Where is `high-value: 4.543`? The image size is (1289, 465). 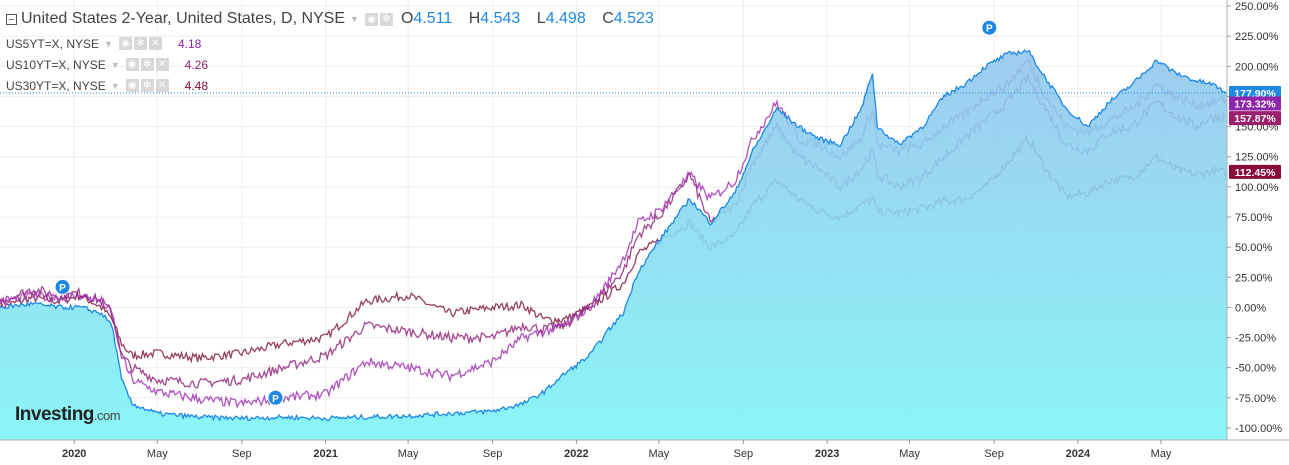
high-value: 4.543 is located at coordinates (500, 18).